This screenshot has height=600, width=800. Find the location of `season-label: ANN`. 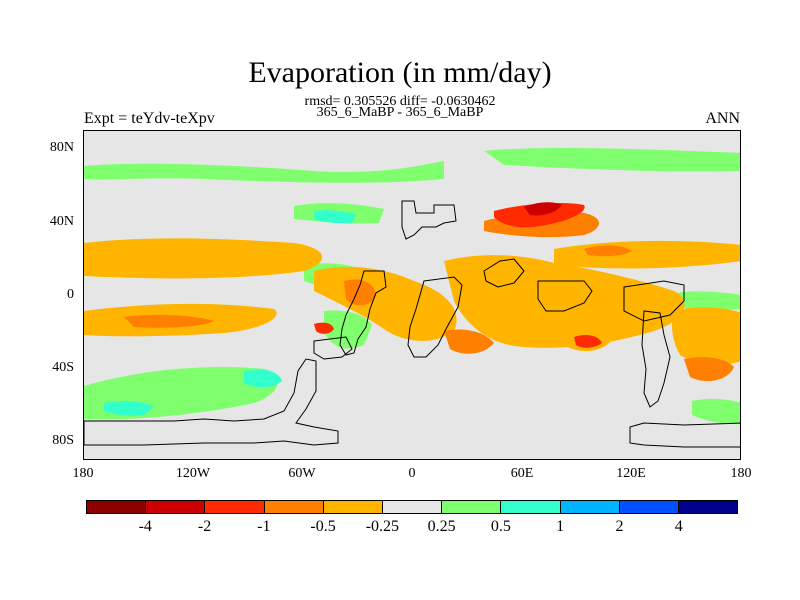

season-label: ANN is located at coordinates (722, 118).